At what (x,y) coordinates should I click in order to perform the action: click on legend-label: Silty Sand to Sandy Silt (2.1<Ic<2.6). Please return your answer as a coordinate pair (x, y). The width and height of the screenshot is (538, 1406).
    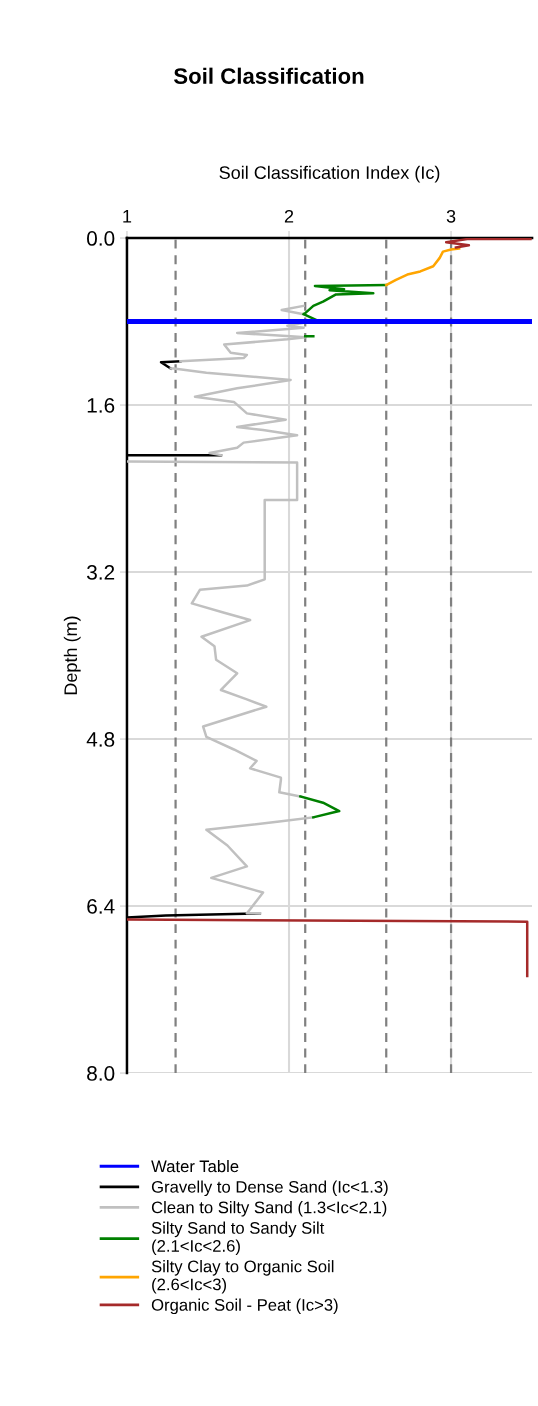
    Looking at the image, I should click on (238, 1238).